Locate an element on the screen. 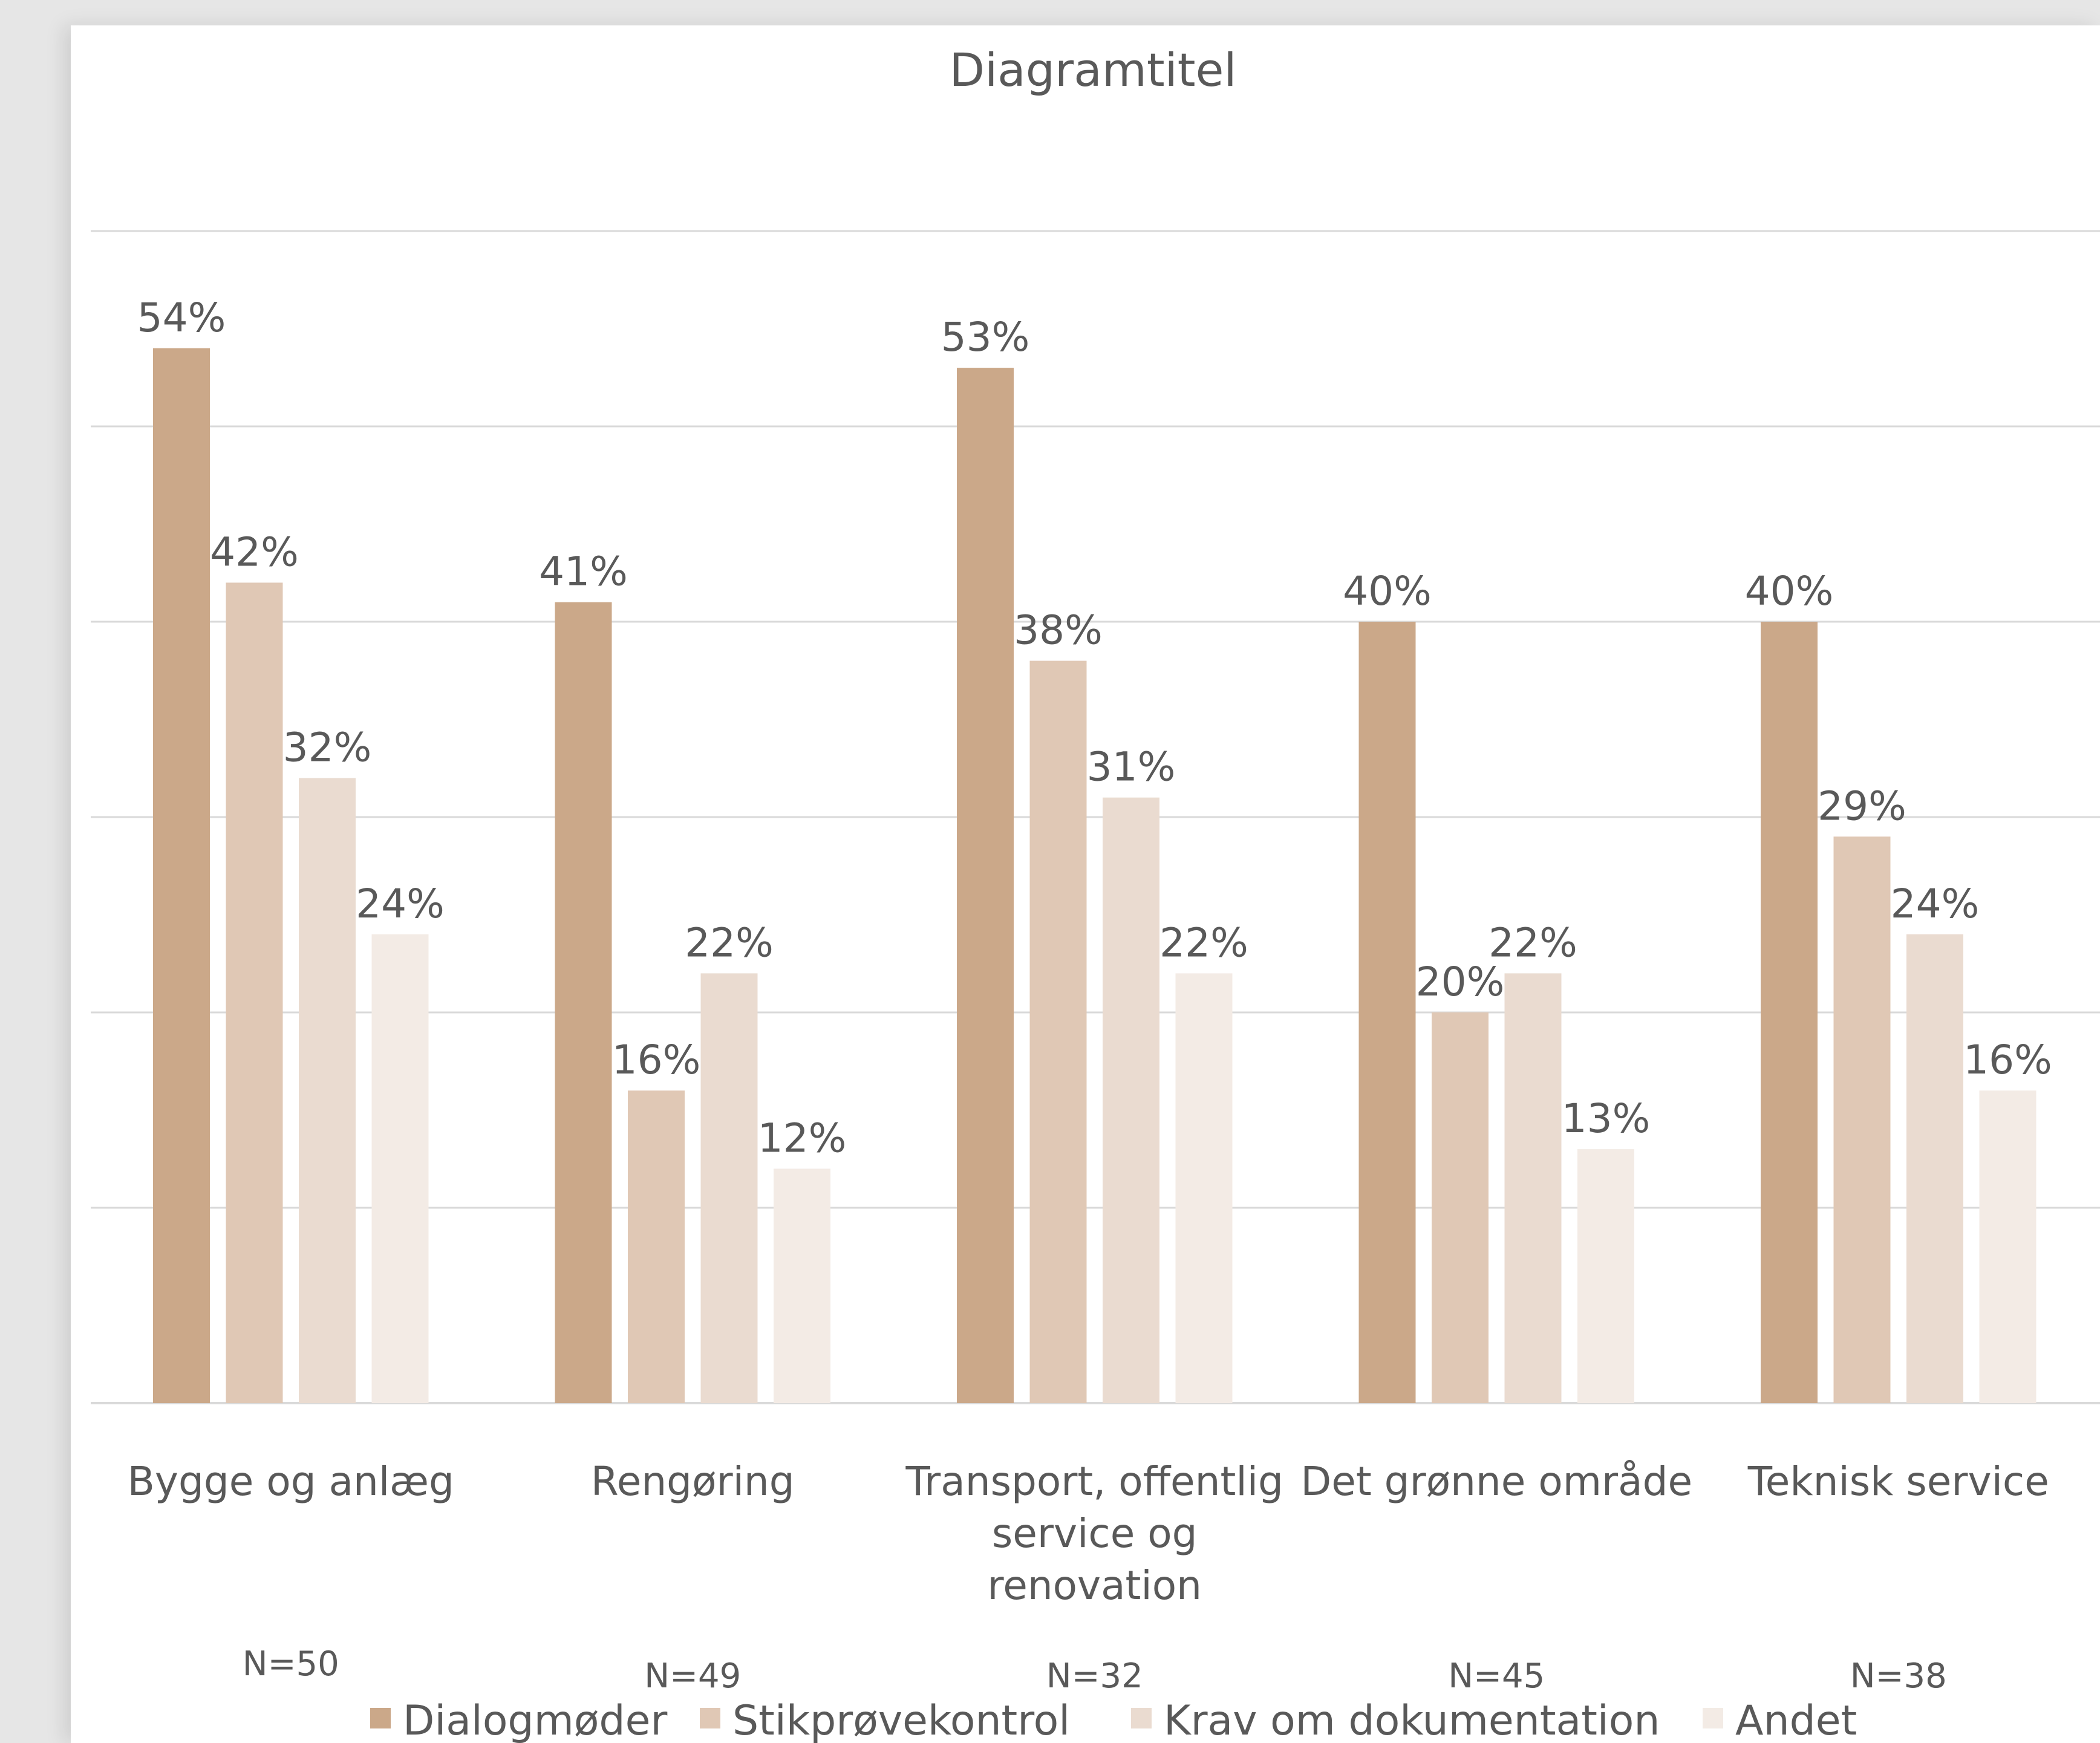 The image size is (2100, 1743). data-label: 13% is located at coordinates (1606, 1118).